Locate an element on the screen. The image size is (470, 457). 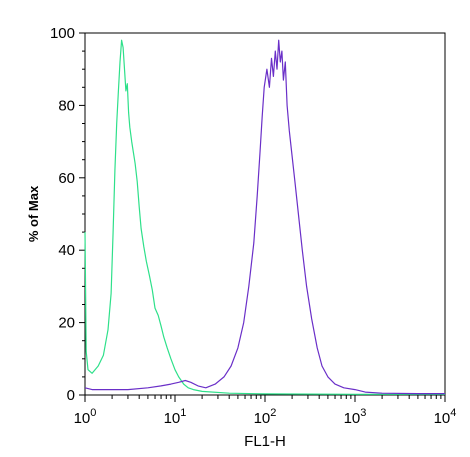
y-tick-label: 80 is located at coordinates (66, 105).